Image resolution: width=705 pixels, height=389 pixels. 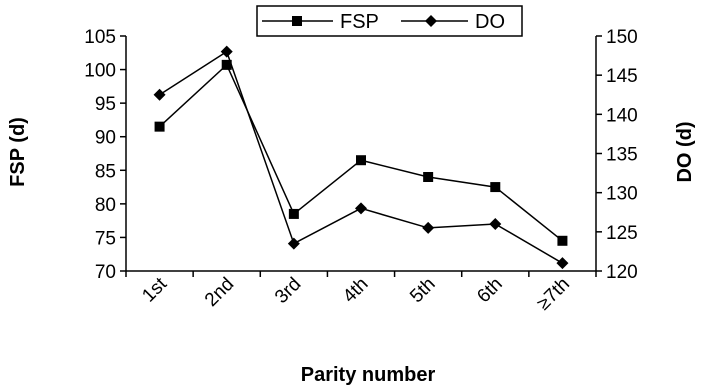 I want to click on left-y-tick-label: 85, so click(x=105, y=171).